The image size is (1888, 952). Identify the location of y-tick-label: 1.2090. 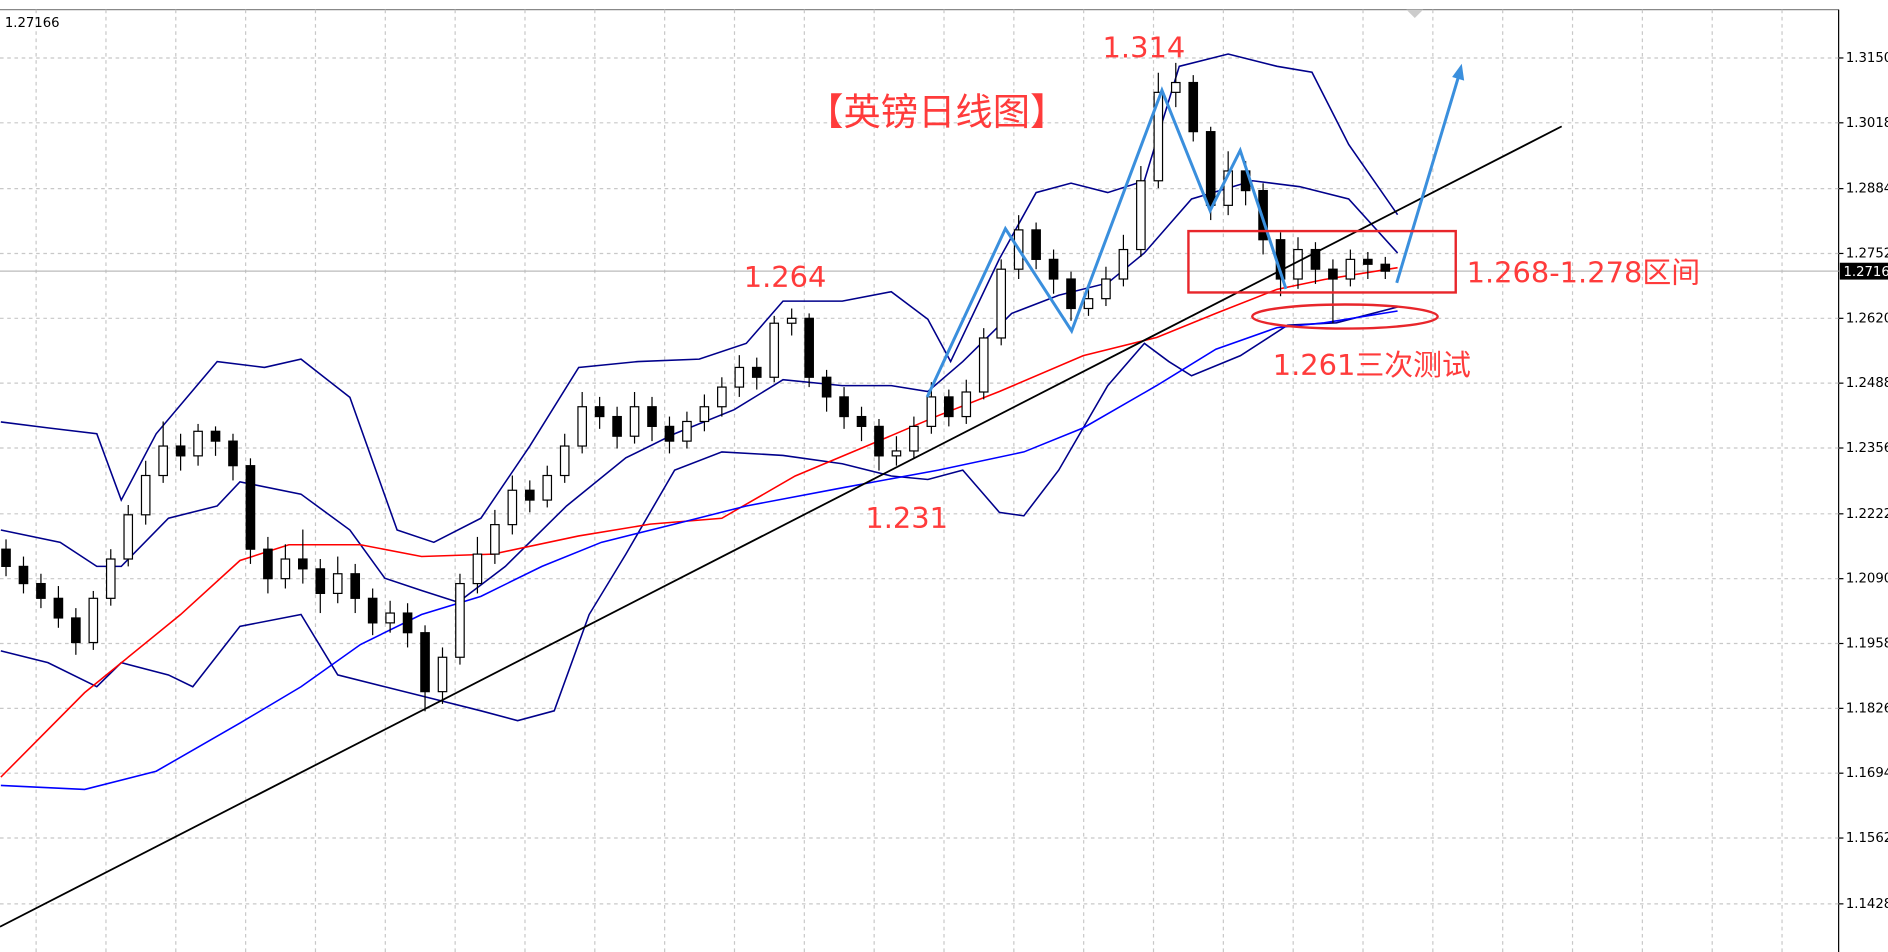
(1867, 579).